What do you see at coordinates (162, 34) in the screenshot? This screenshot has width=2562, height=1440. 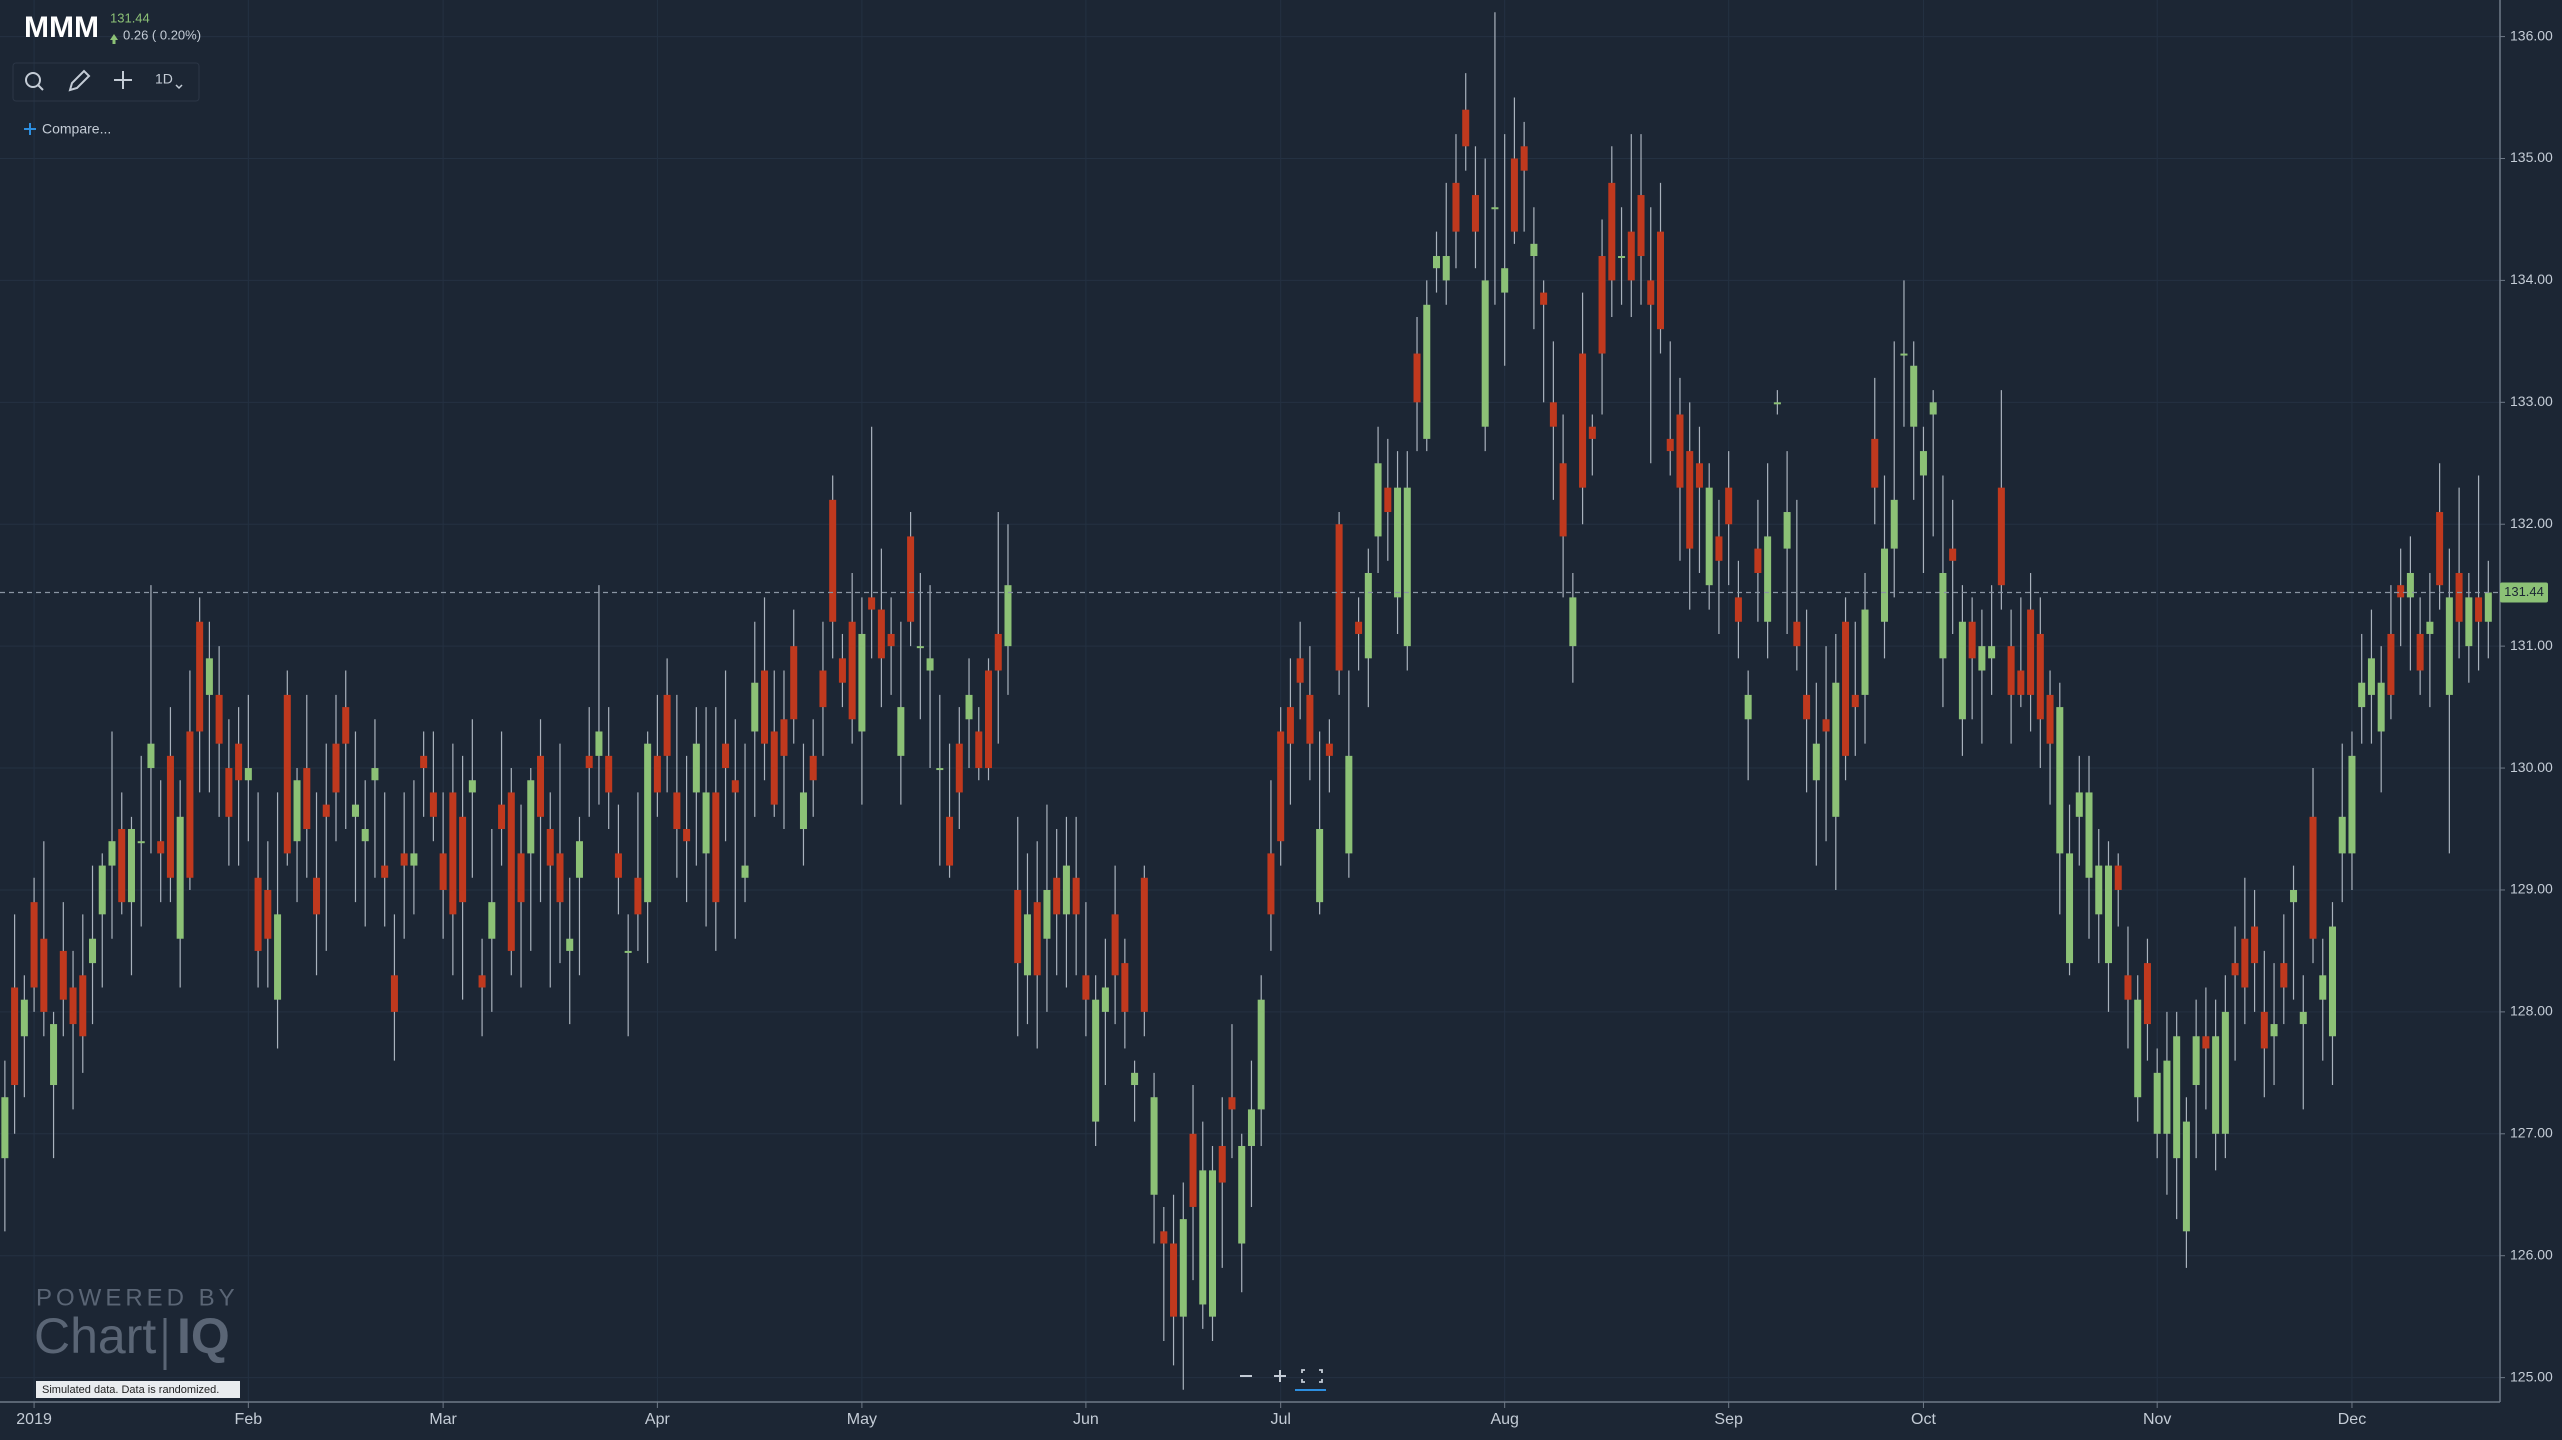 I see `change: 0.26 ( 0.20%)` at bounding box center [162, 34].